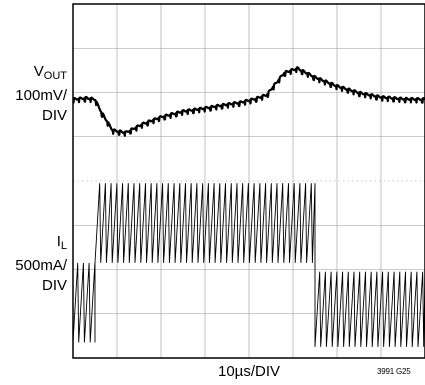 Image resolution: width=425 pixels, height=385 pixels. I want to click on il-channel-label: IL 500mA/ DIV, so click(33, 264).